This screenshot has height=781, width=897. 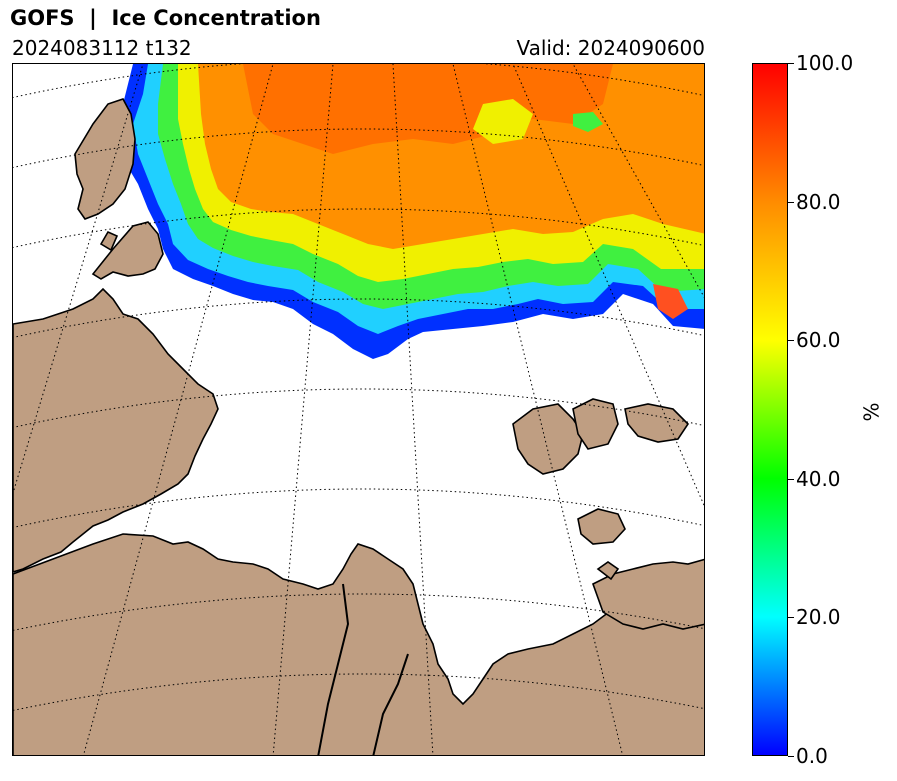 What do you see at coordinates (818, 479) in the screenshot?
I see `colorbar-tick-label: 40.0` at bounding box center [818, 479].